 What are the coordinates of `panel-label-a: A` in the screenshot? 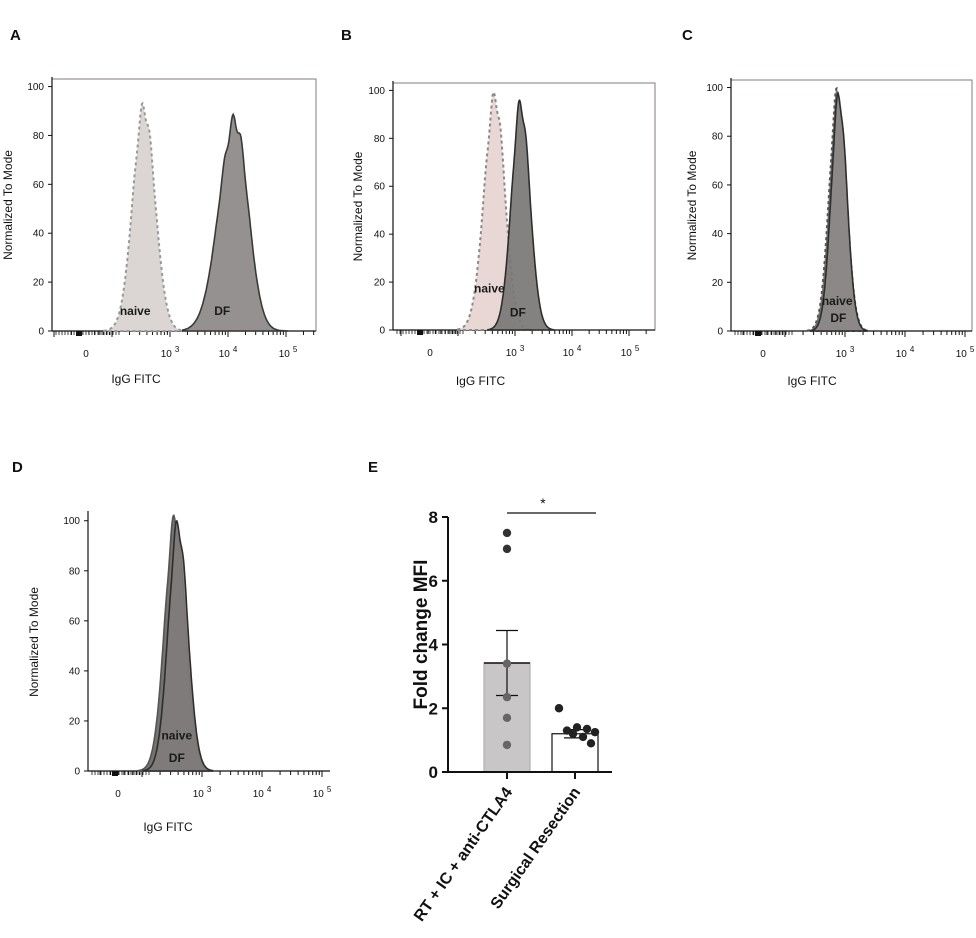 It's located at (15, 35).